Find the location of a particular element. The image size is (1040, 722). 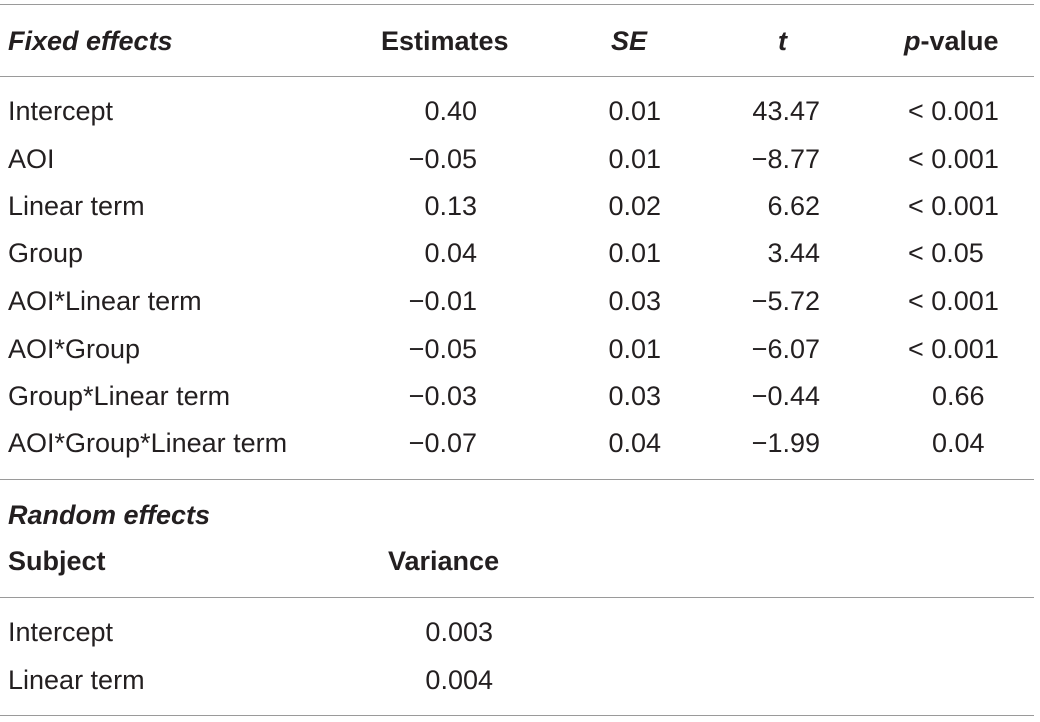

header-rule is located at coordinates (517, 76).